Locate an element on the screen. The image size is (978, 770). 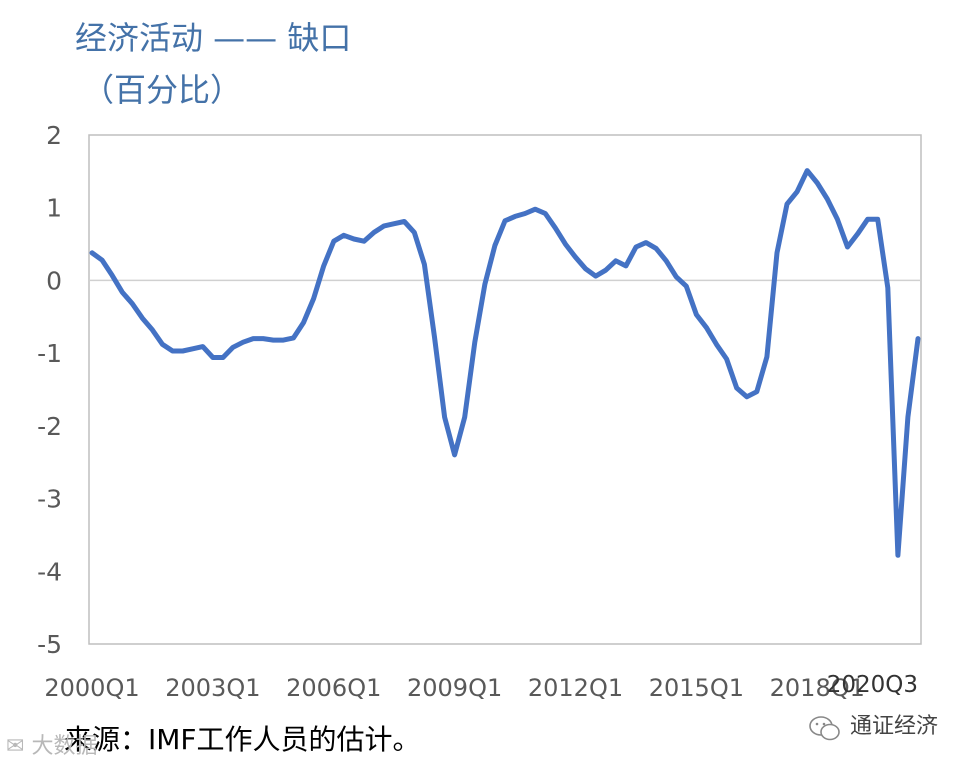
y-tick-label: -2 is located at coordinates (49, 426).